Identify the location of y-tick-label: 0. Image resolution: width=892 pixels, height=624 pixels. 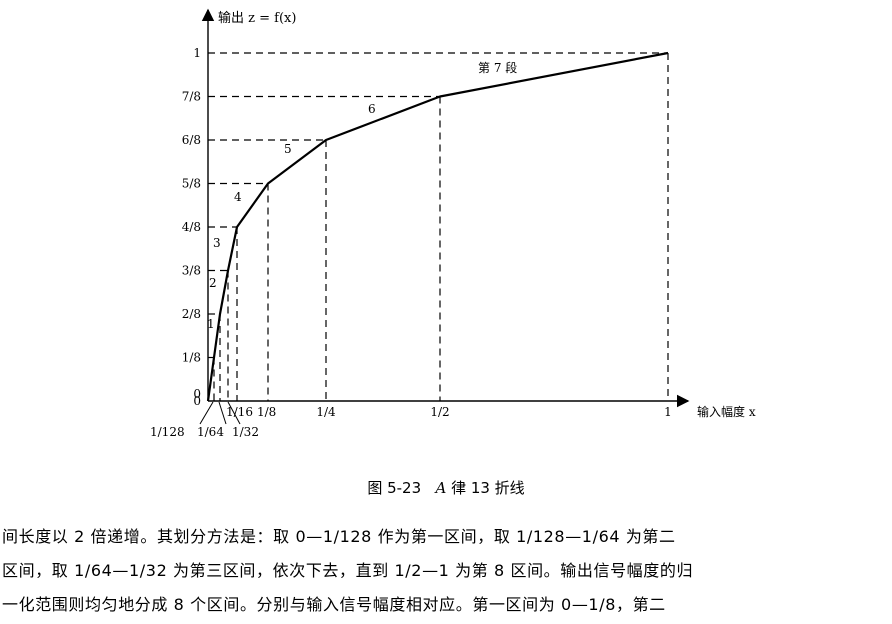
(197, 401).